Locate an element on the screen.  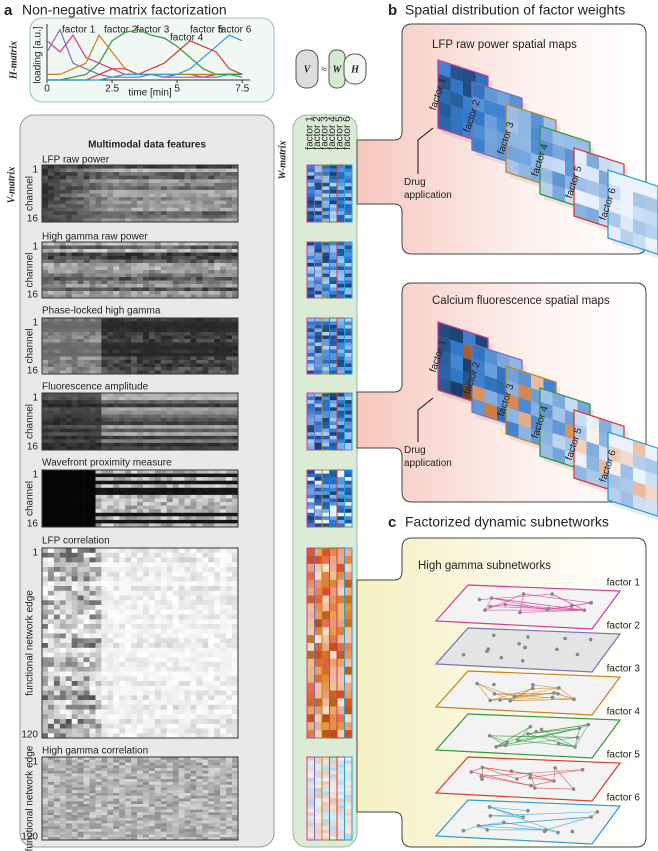
row-label: functional network edge is located at coordinates (30, 798).